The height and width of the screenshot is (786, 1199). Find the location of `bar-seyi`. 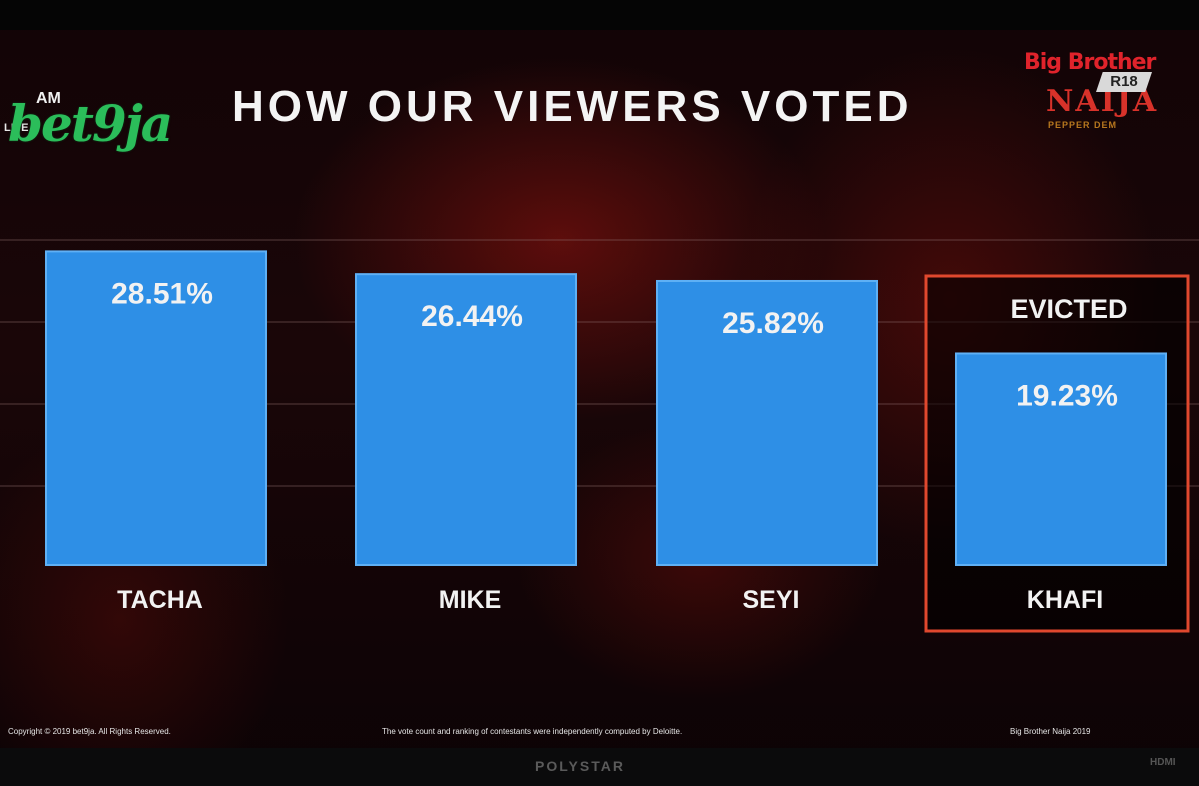

bar-seyi is located at coordinates (767, 422).